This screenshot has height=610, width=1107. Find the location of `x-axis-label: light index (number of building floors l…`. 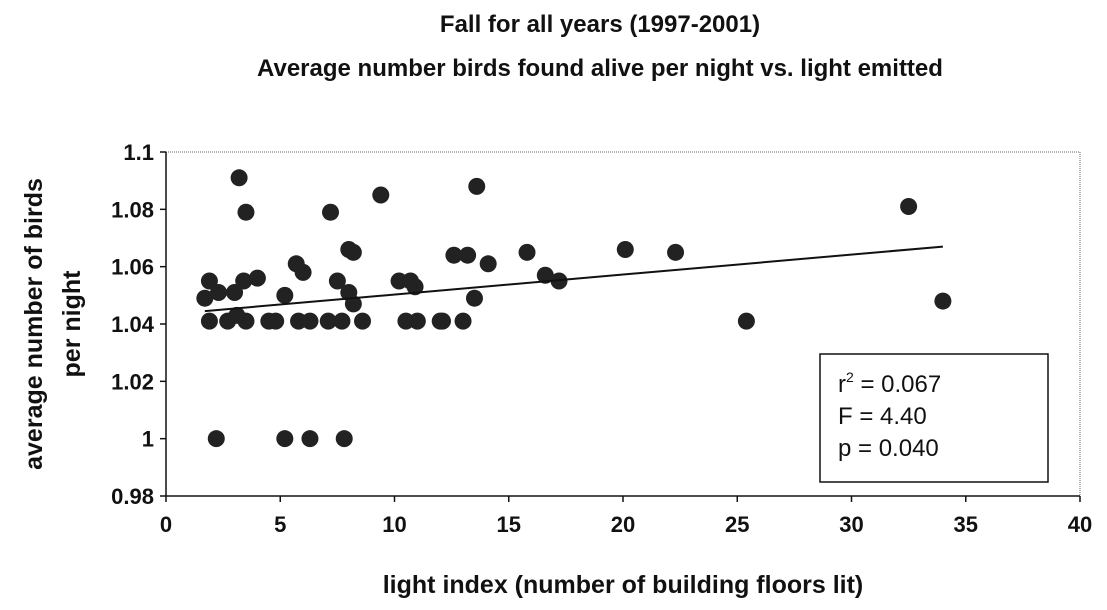

x-axis-label: light index (number of building floors l… is located at coordinates (623, 585).